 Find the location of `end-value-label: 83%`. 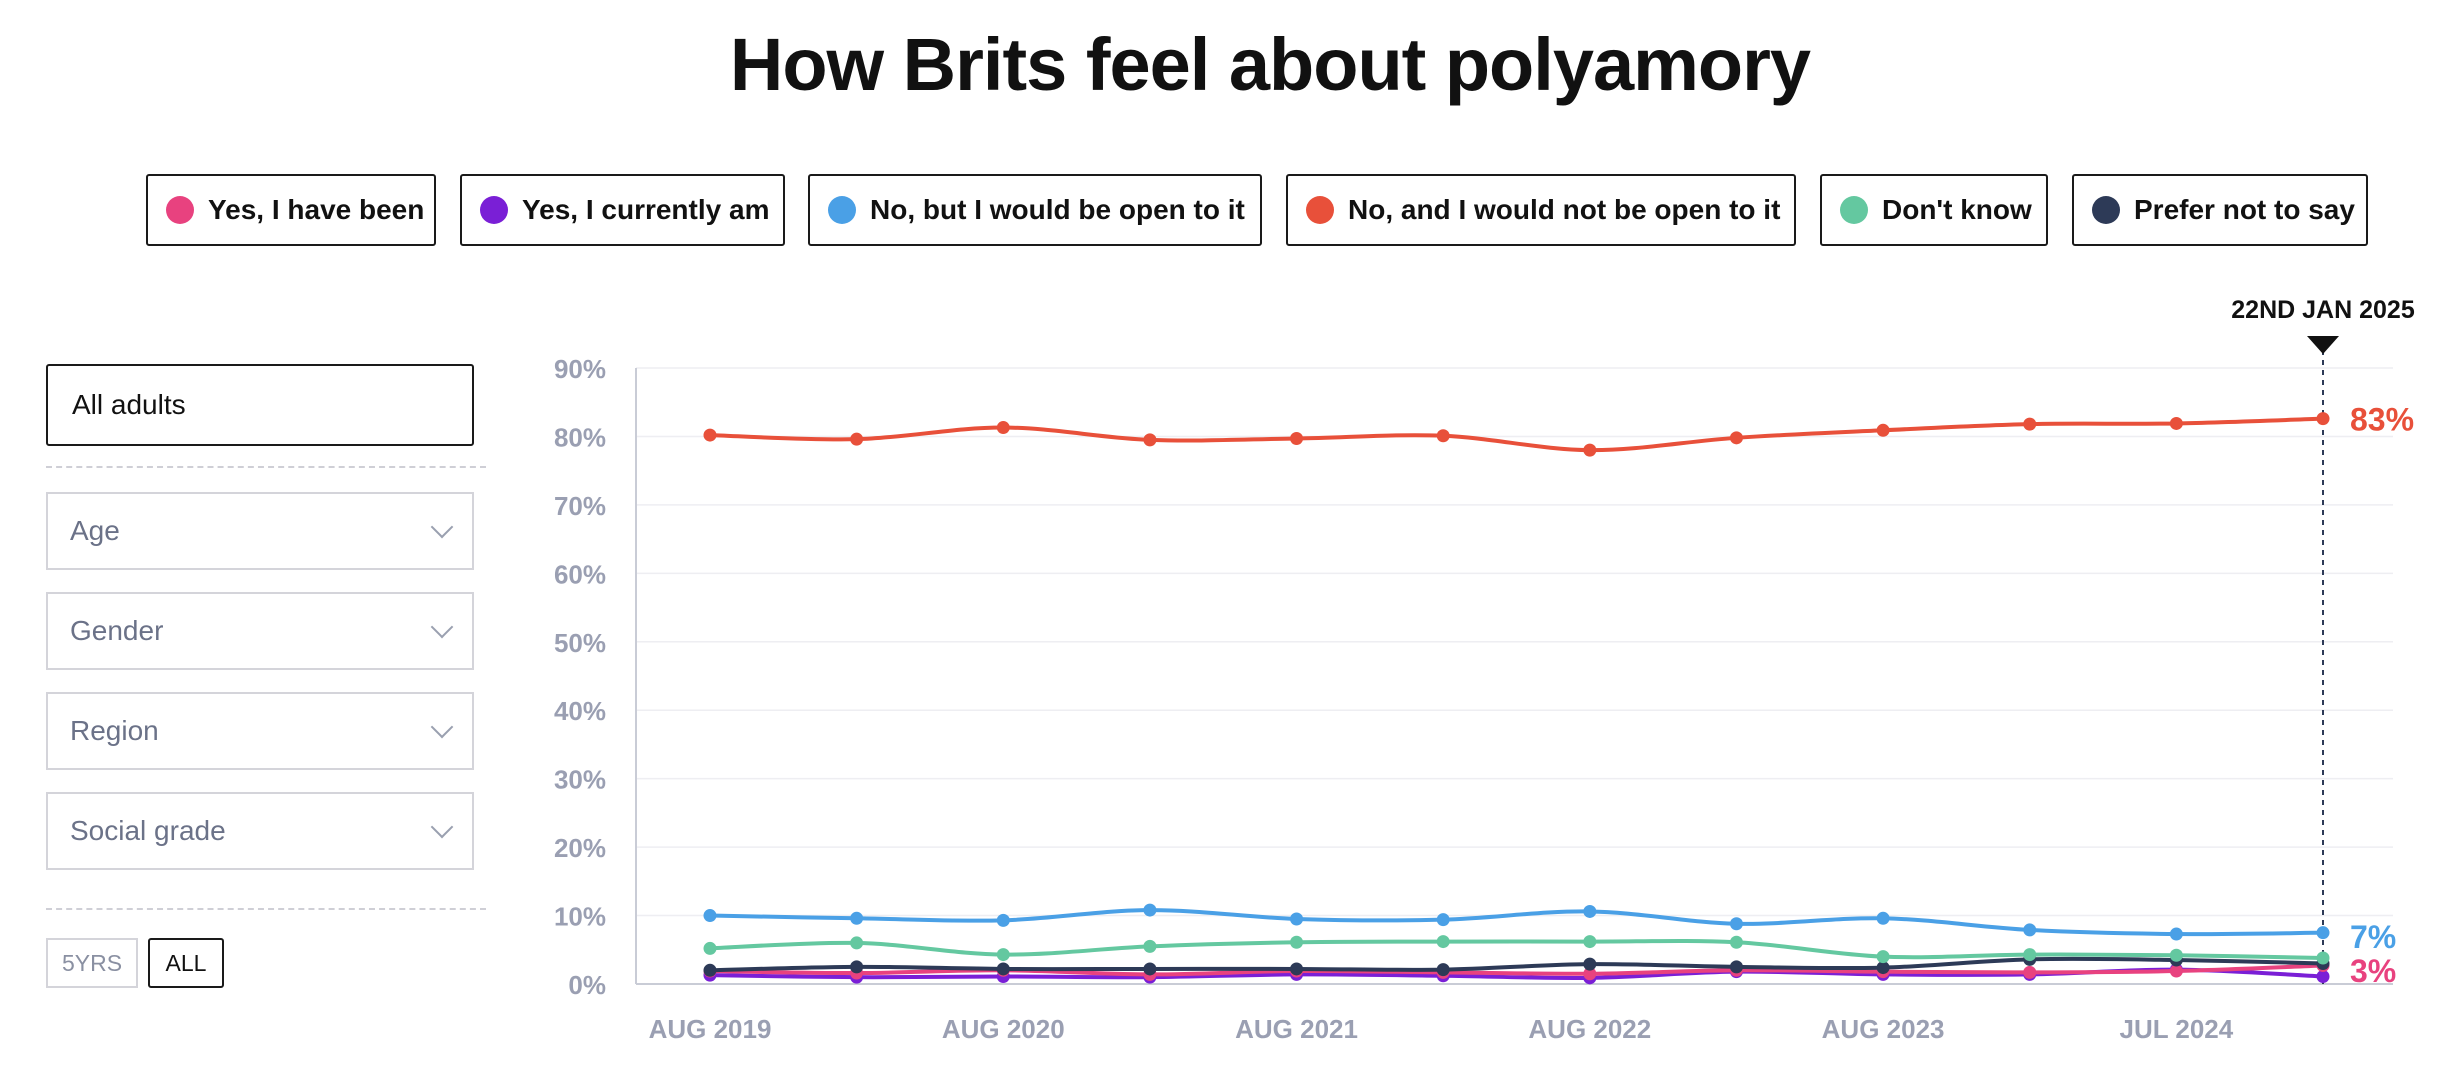

end-value-label: 83% is located at coordinates (2382, 420).